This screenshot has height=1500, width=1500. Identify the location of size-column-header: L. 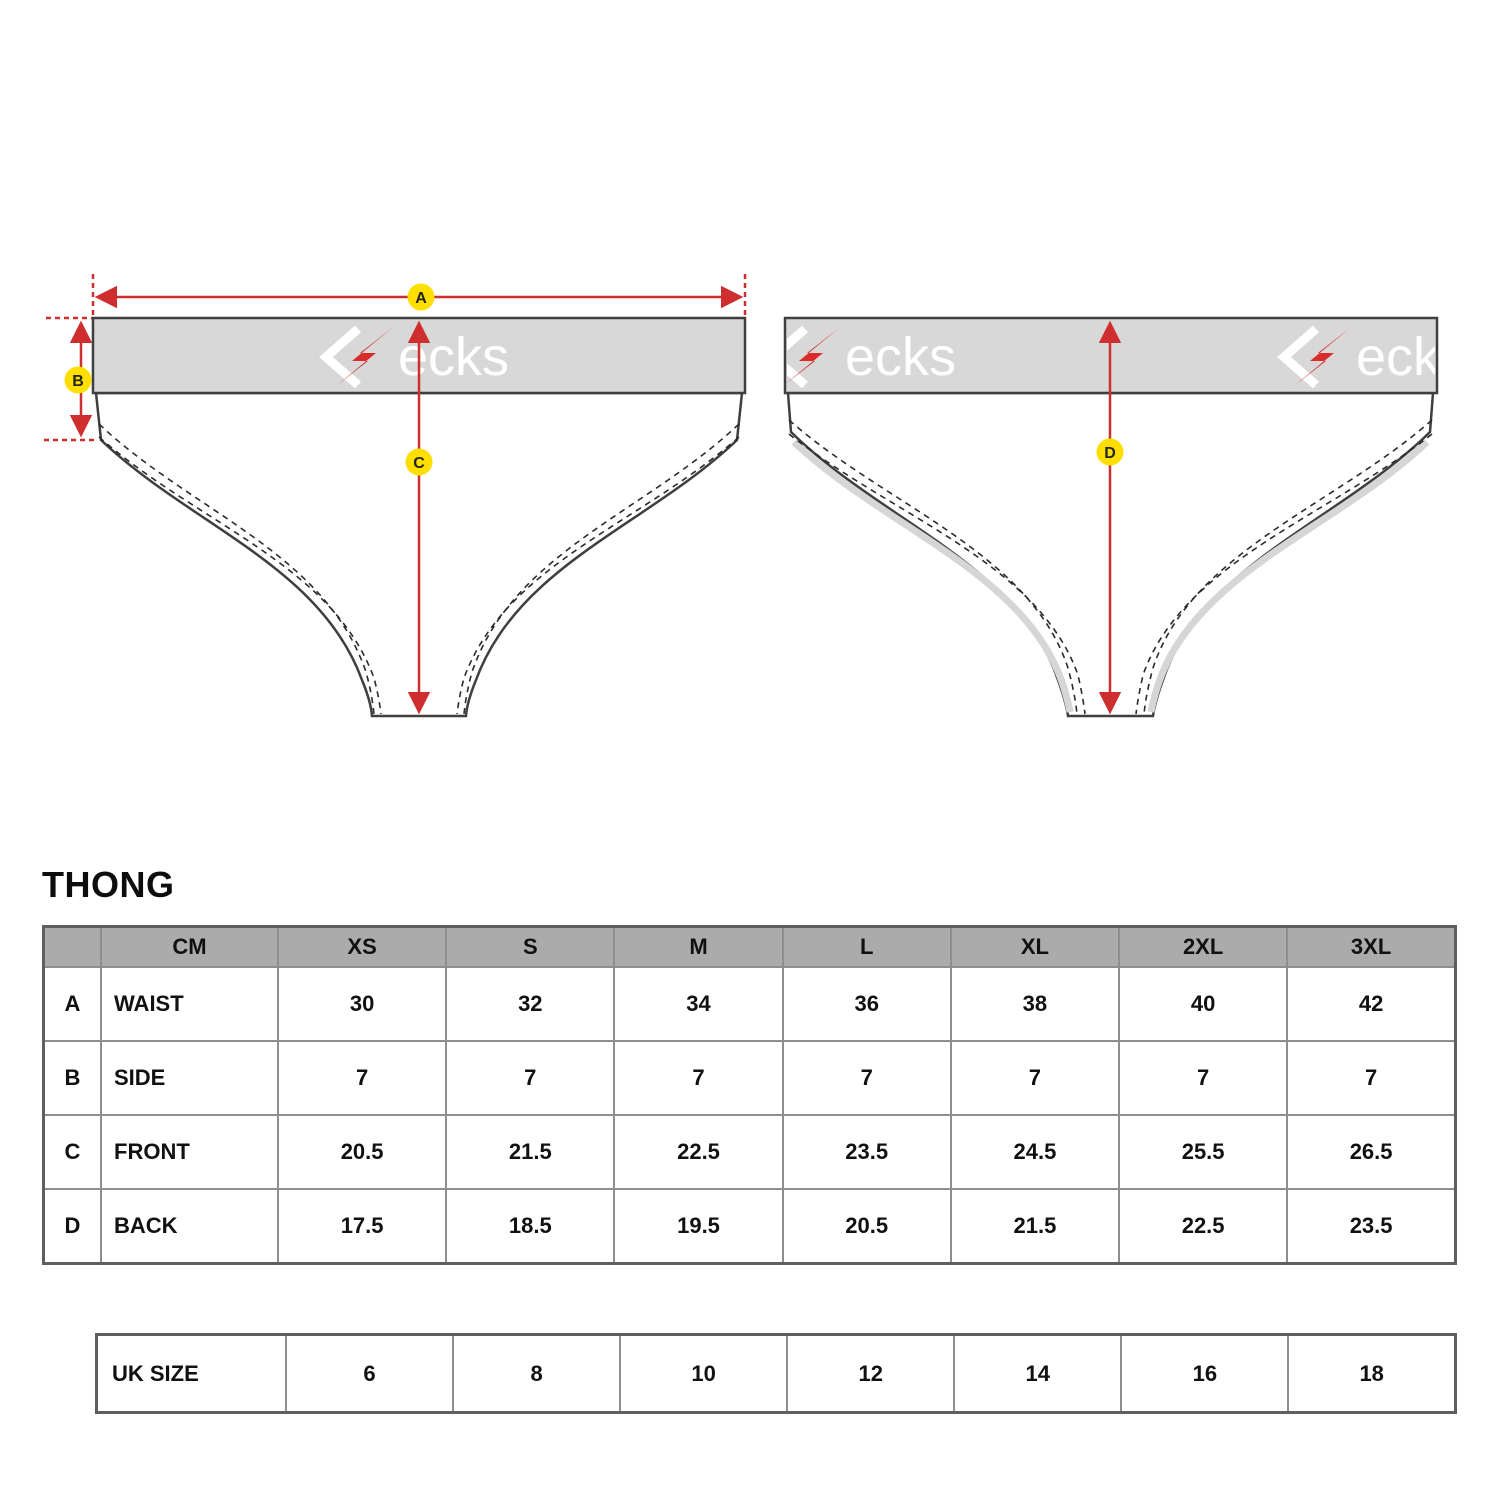
(866, 946).